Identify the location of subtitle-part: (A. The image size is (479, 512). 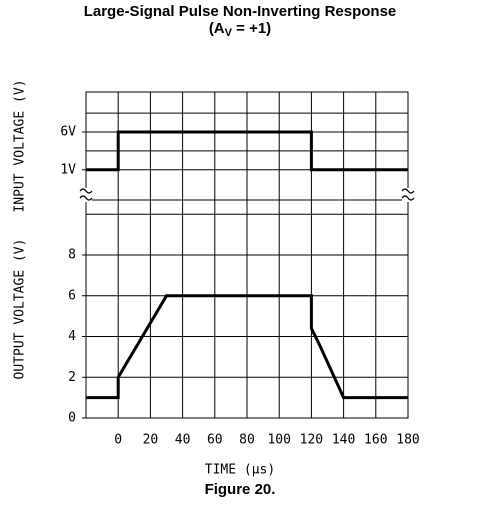
(217, 28).